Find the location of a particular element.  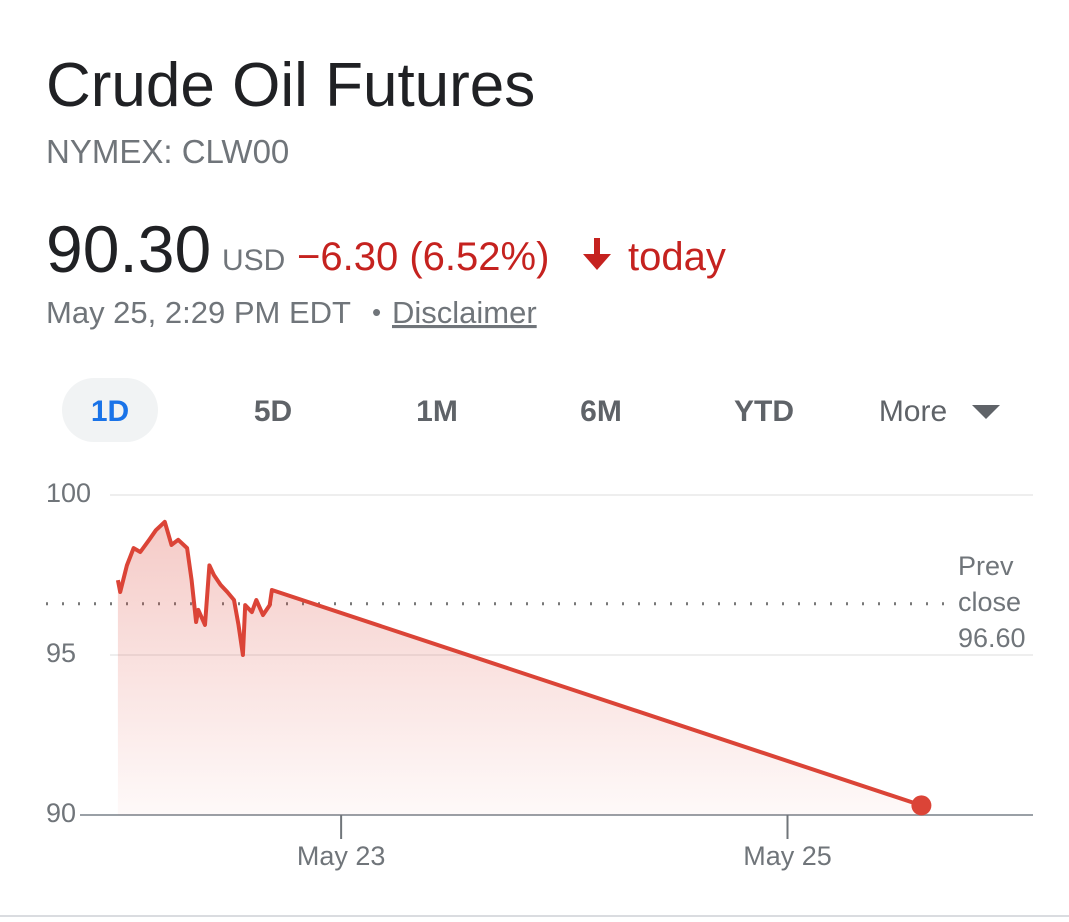

range-tab: YTD is located at coordinates (764, 411).